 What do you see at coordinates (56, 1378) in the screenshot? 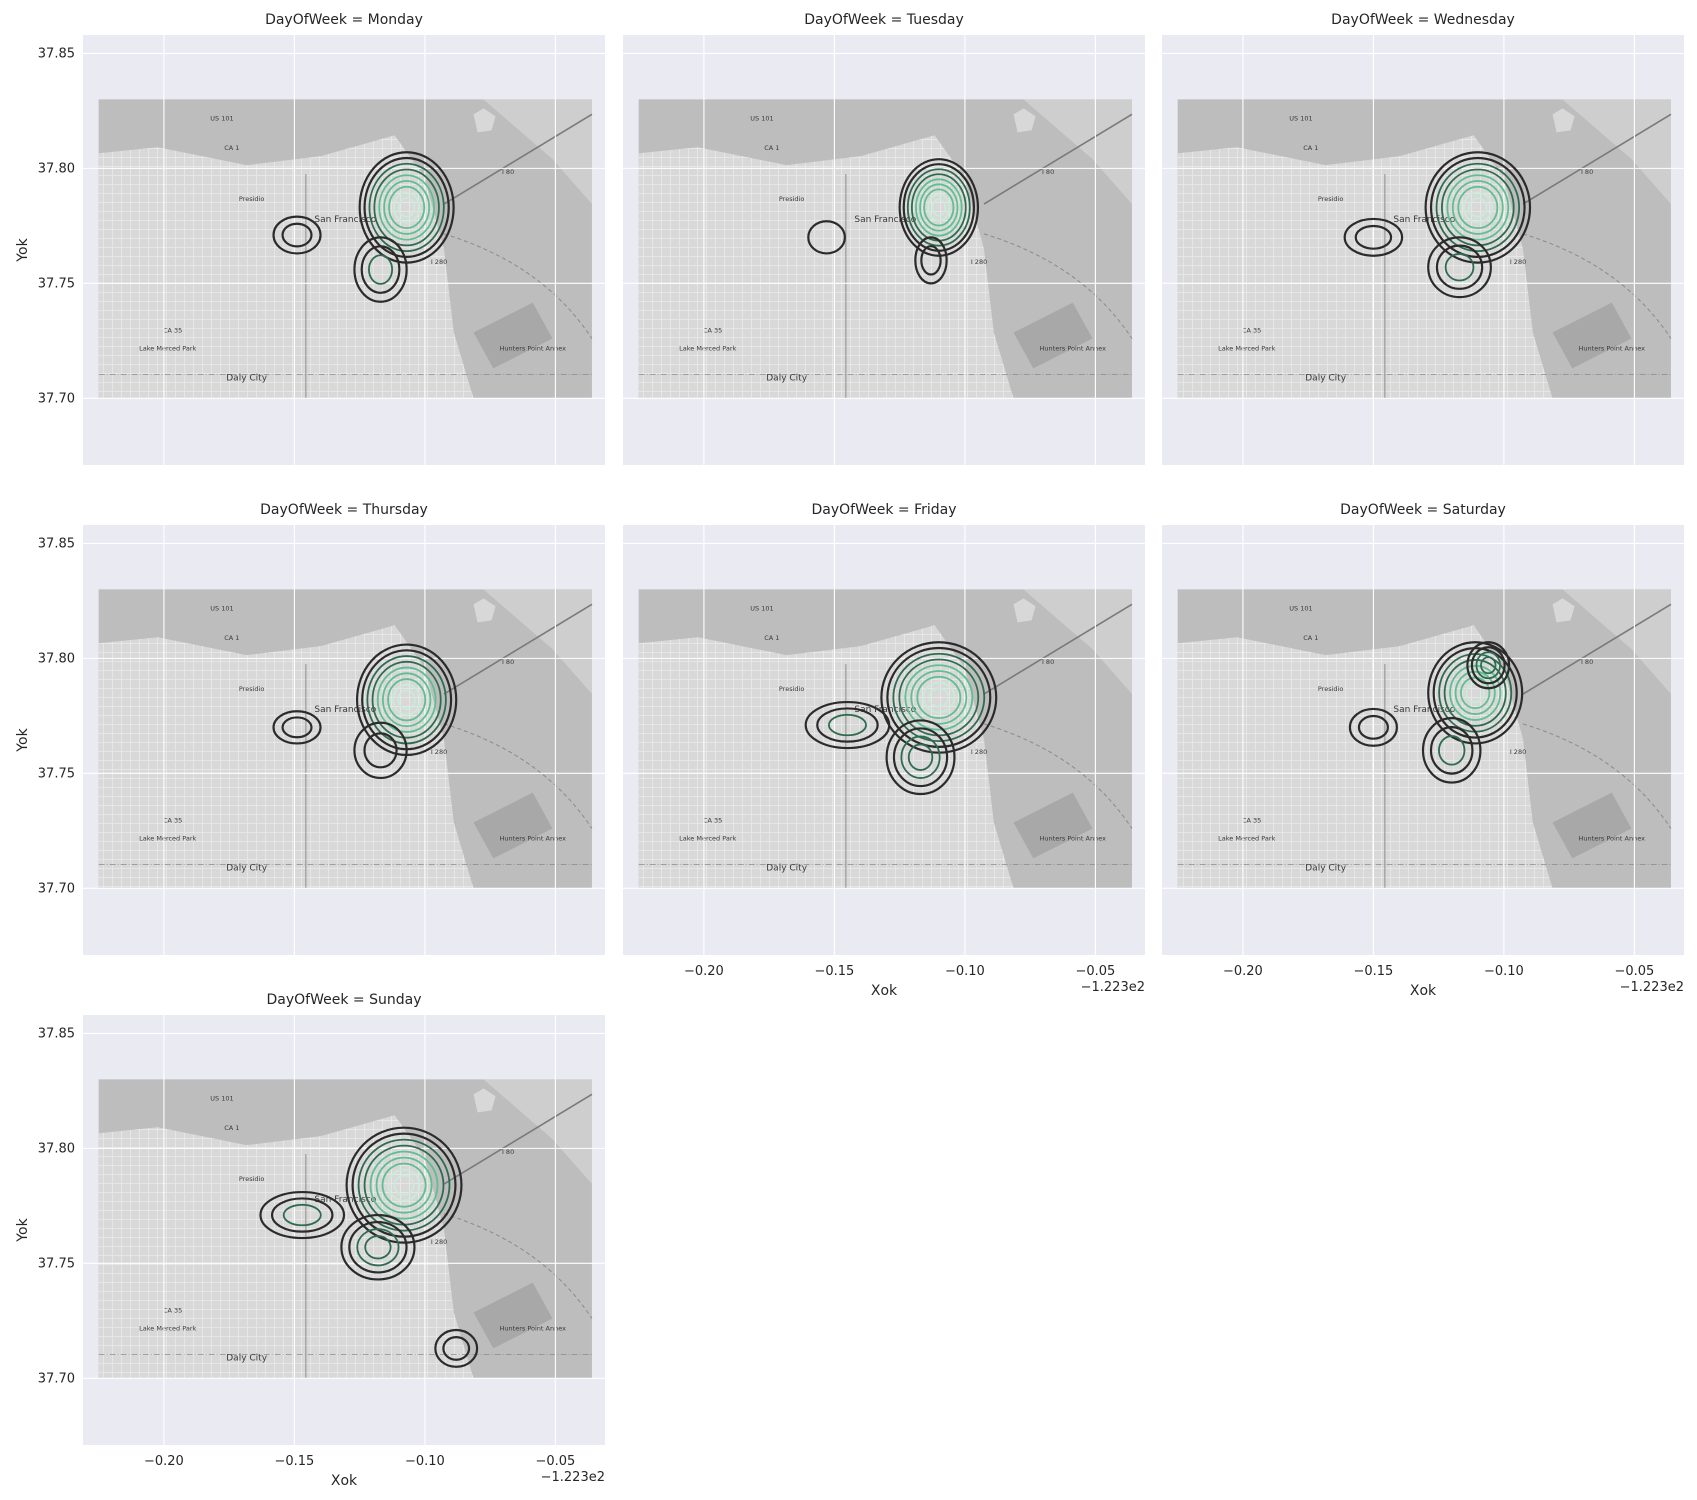
I see `y-tick-label: 37.70` at bounding box center [56, 1378].